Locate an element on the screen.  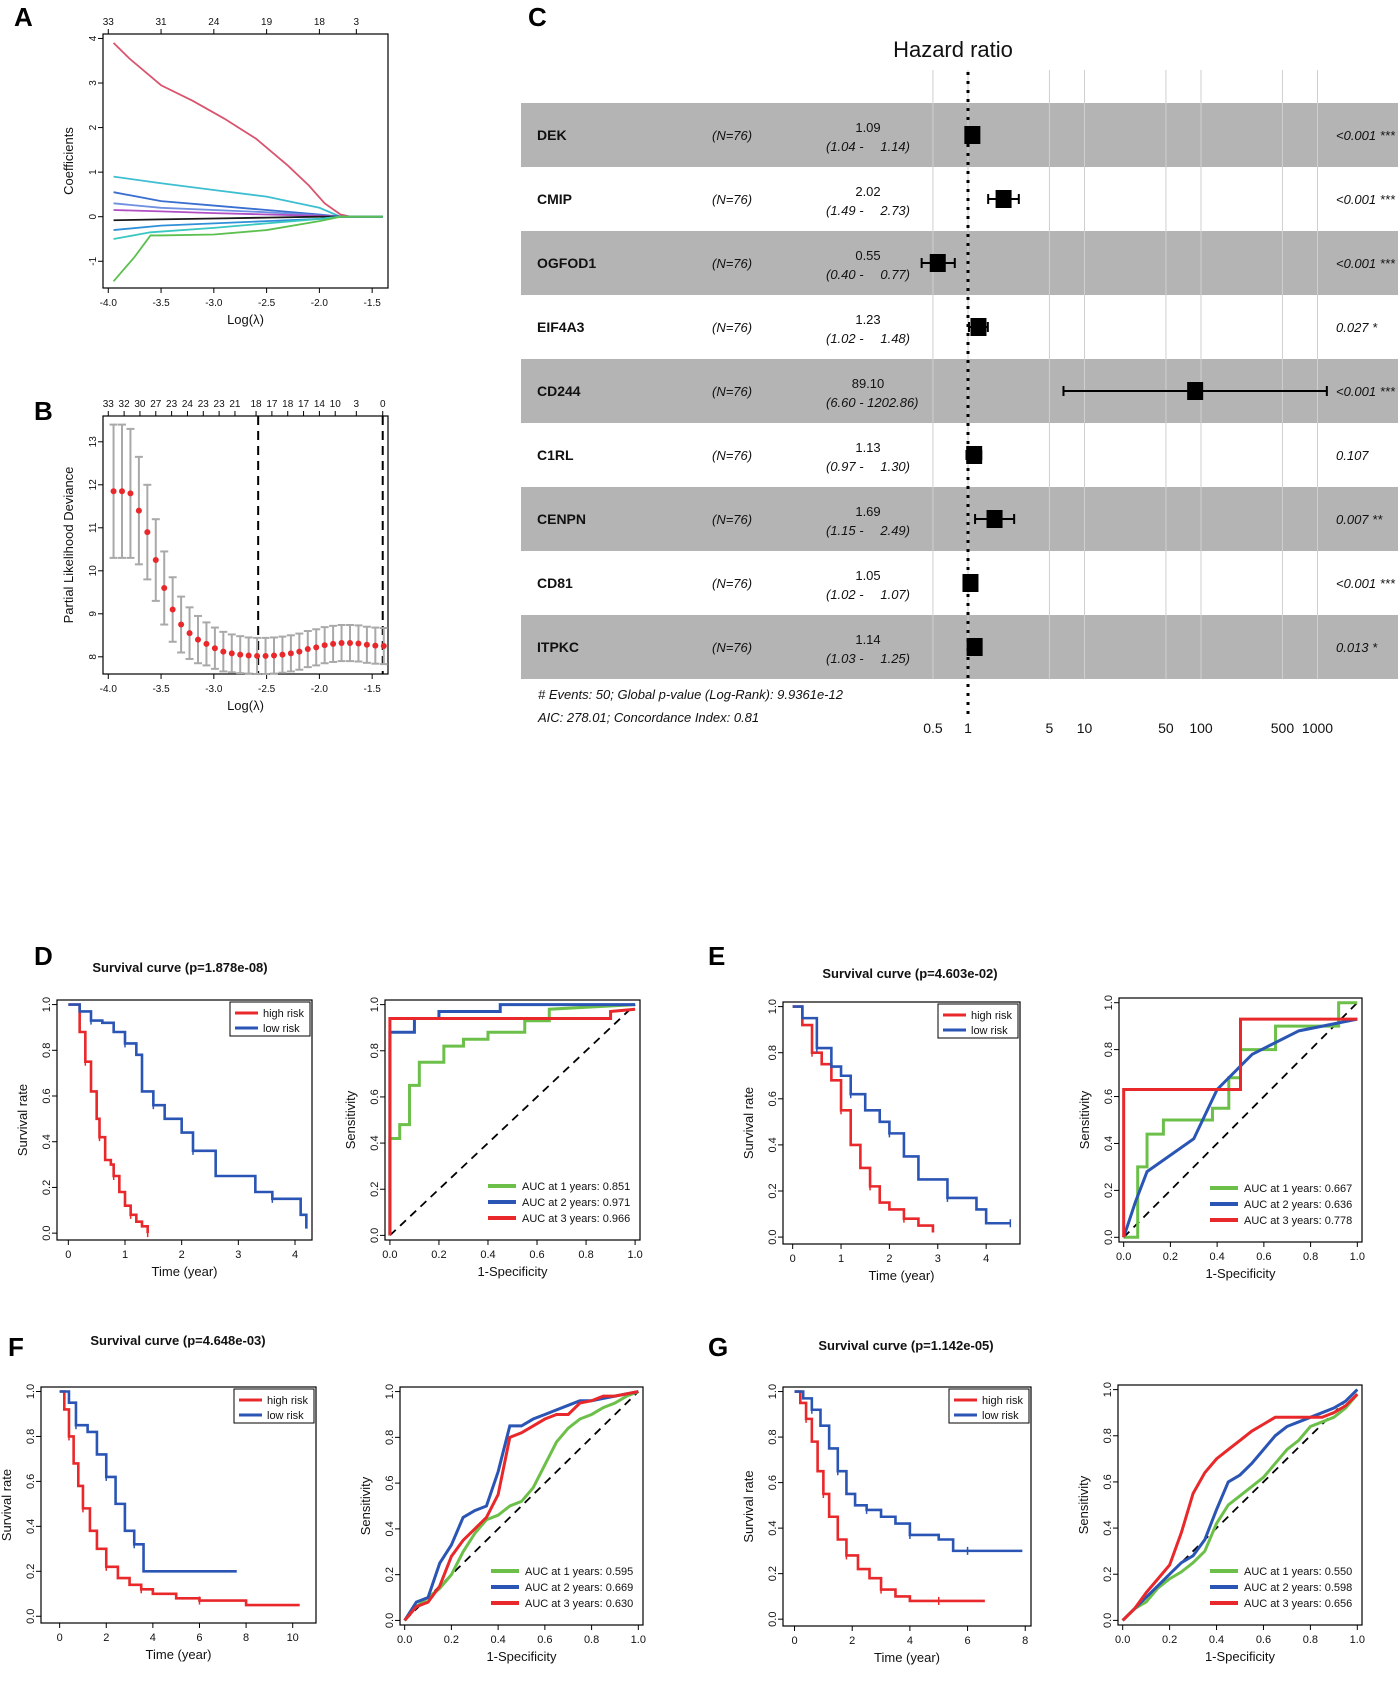
top-axis-label: 17 is located at coordinates (272, 404).